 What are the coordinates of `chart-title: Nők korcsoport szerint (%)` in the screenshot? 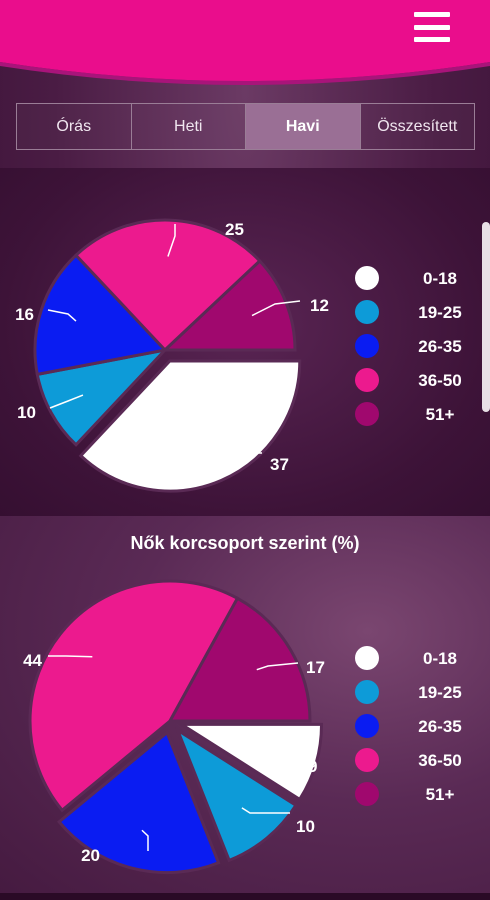 It's located at (245, 543).